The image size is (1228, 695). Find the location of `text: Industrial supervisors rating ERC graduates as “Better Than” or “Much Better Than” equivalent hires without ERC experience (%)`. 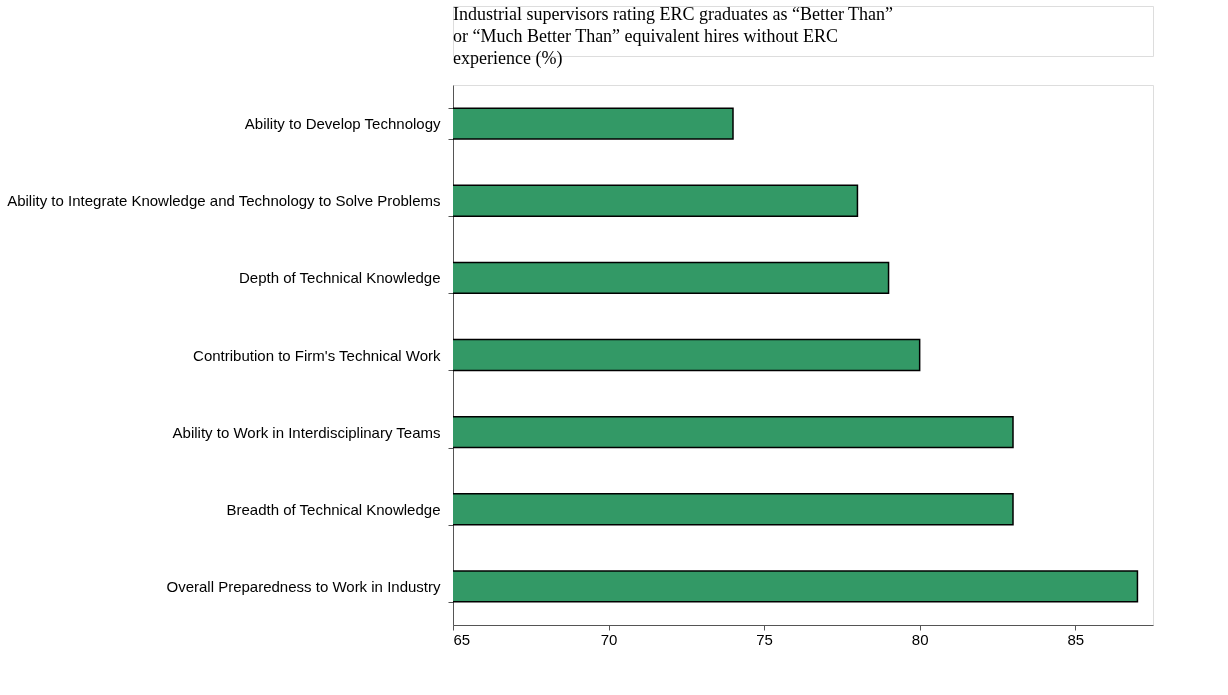

text: Industrial supervisors rating ERC graduates as “Better Than” or “Much Better Than” equivalent hires without ERC experience (%) is located at coordinates (673, 36).